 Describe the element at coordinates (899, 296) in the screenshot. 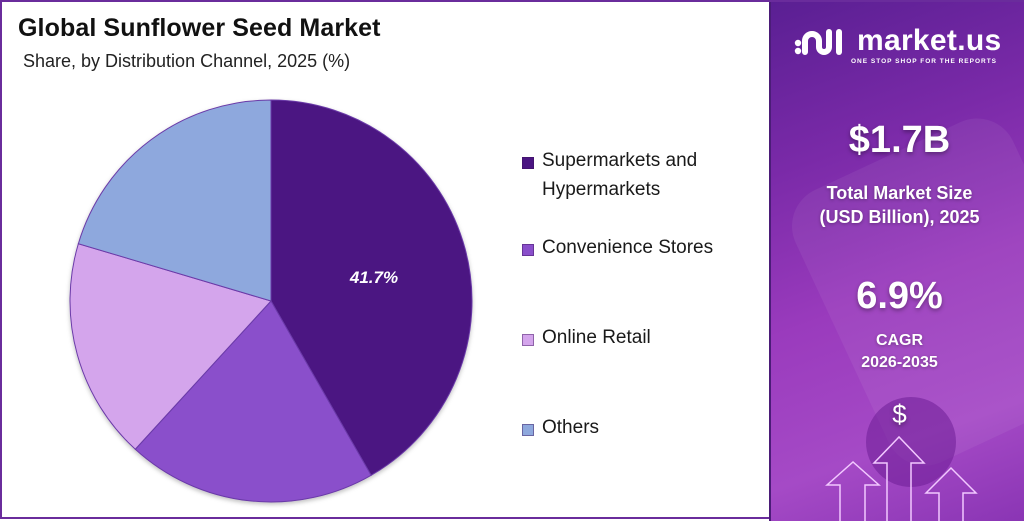

I see `cagr-value: 6.9%` at that location.